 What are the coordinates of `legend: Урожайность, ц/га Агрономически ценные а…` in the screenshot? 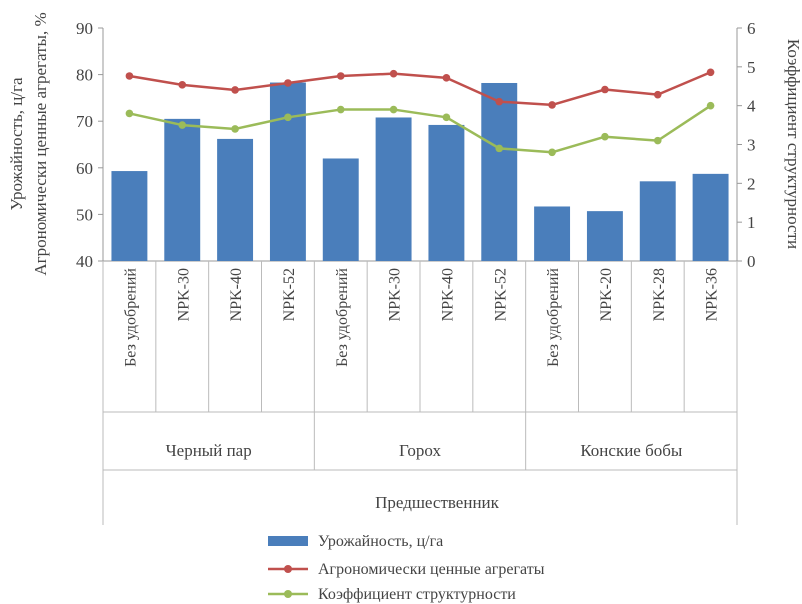 It's located at (406, 568).